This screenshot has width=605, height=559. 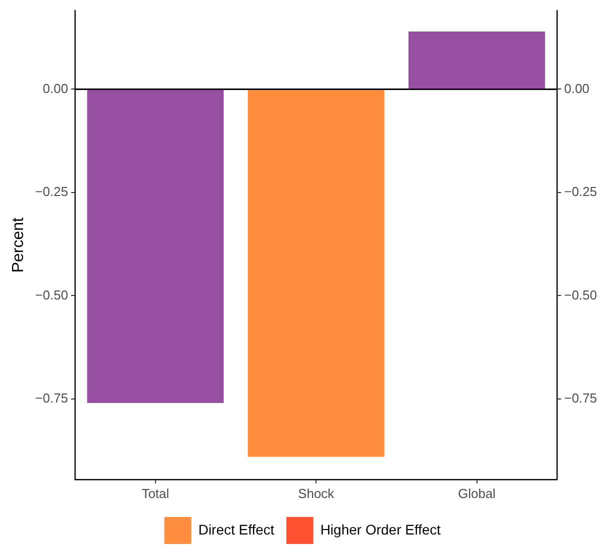 I want to click on y2-tick-label: −0.50, so click(x=581, y=294).